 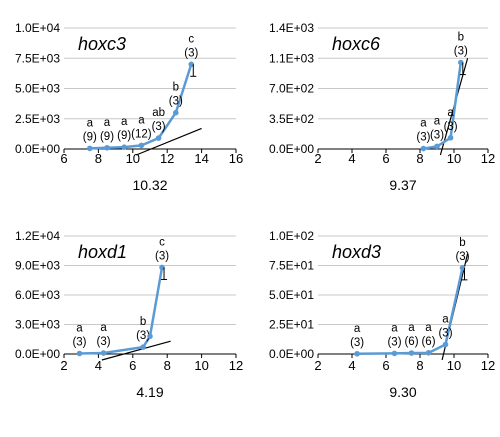 What do you see at coordinates (37, 28) in the screenshot?
I see `y-tick-label: 1.0E+04` at bounding box center [37, 28].